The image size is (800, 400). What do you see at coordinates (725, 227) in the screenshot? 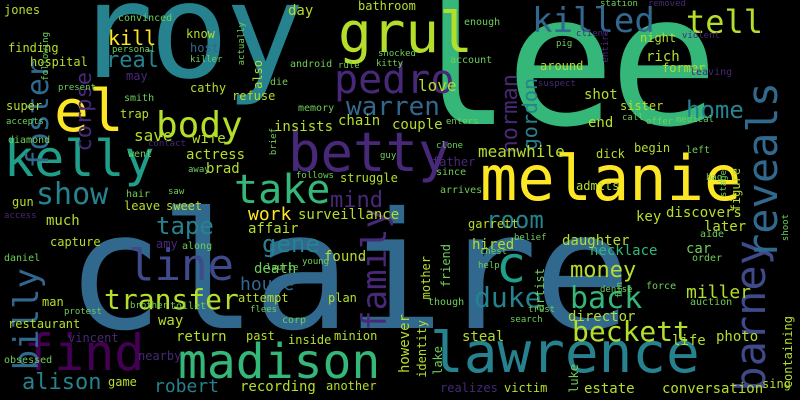
I see `word-later: later` at bounding box center [725, 227].